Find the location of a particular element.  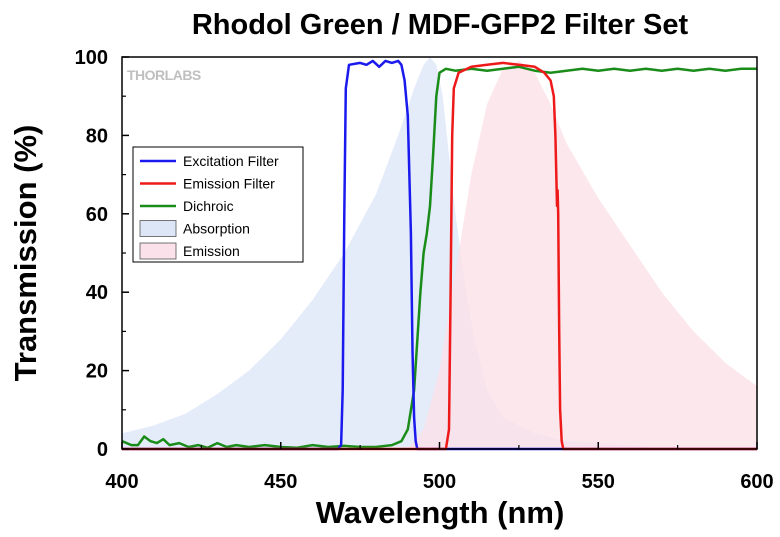

y-tick-label-100: 100 is located at coordinates (91, 58).